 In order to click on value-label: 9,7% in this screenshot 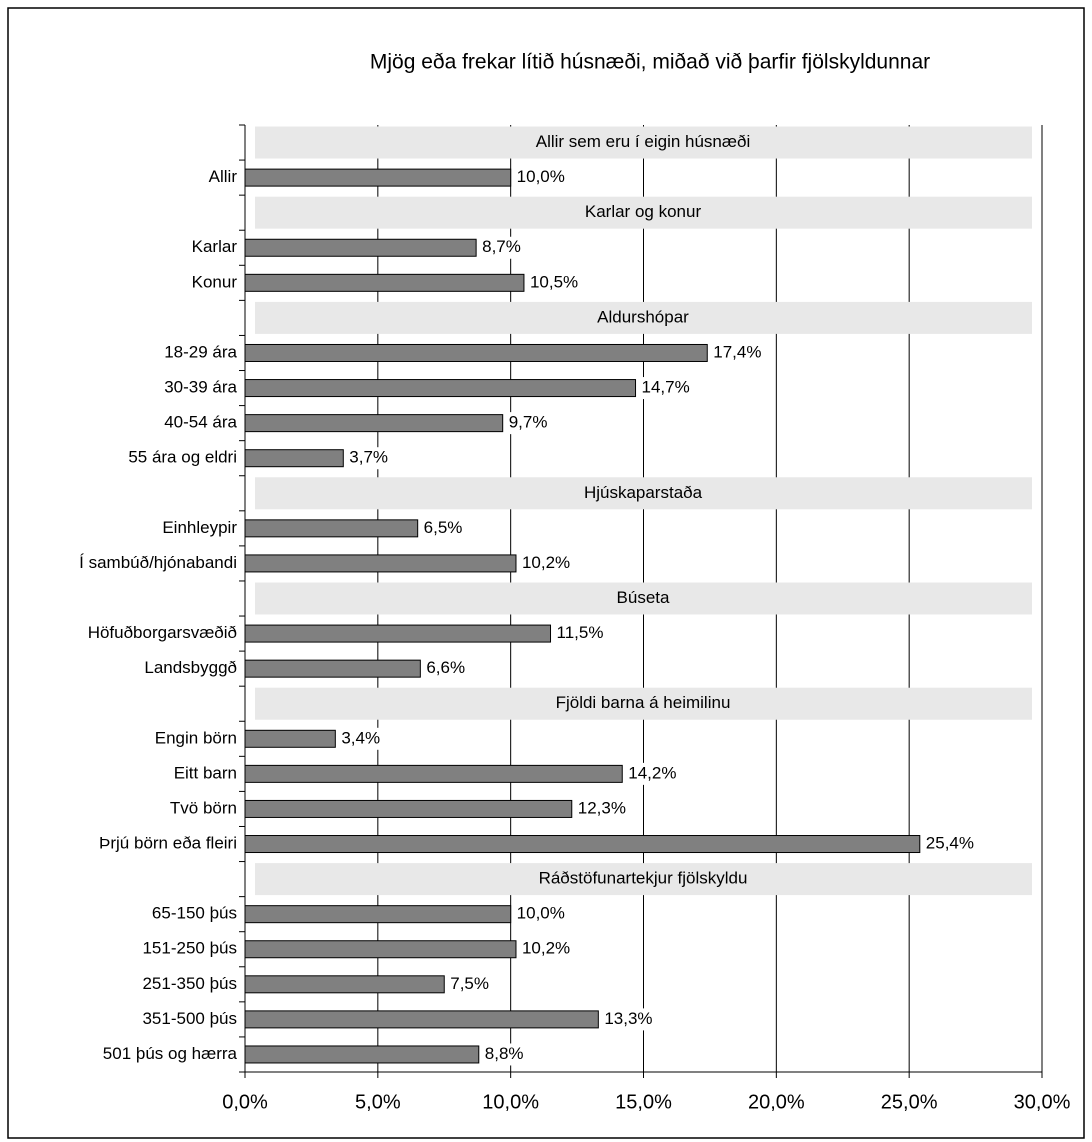, I will do `click(528, 422)`.